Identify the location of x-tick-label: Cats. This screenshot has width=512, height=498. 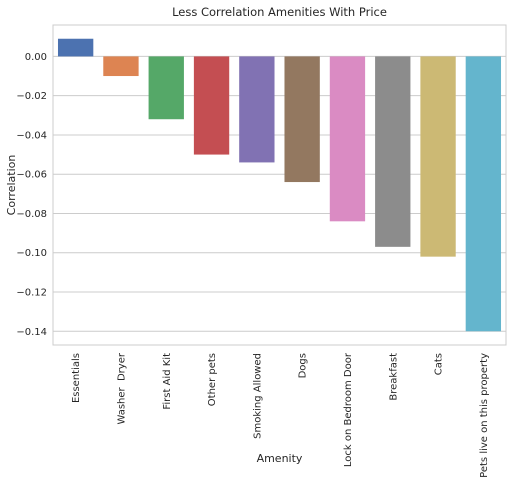
(439, 364).